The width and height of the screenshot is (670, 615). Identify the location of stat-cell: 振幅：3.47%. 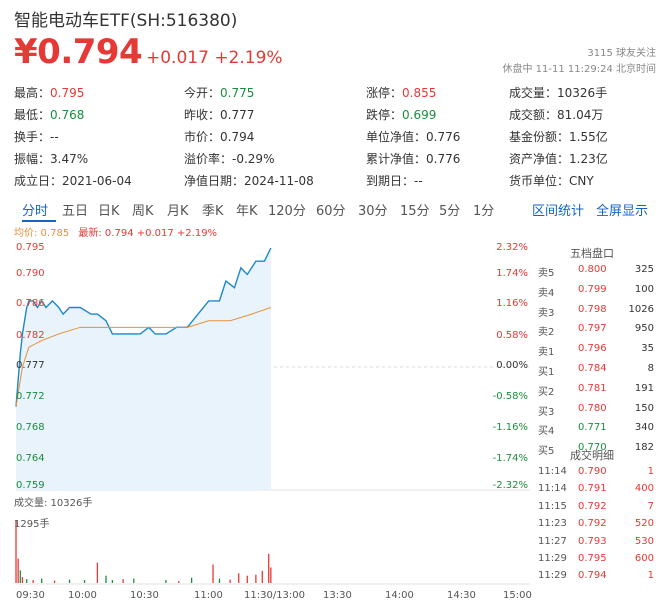
(51, 158).